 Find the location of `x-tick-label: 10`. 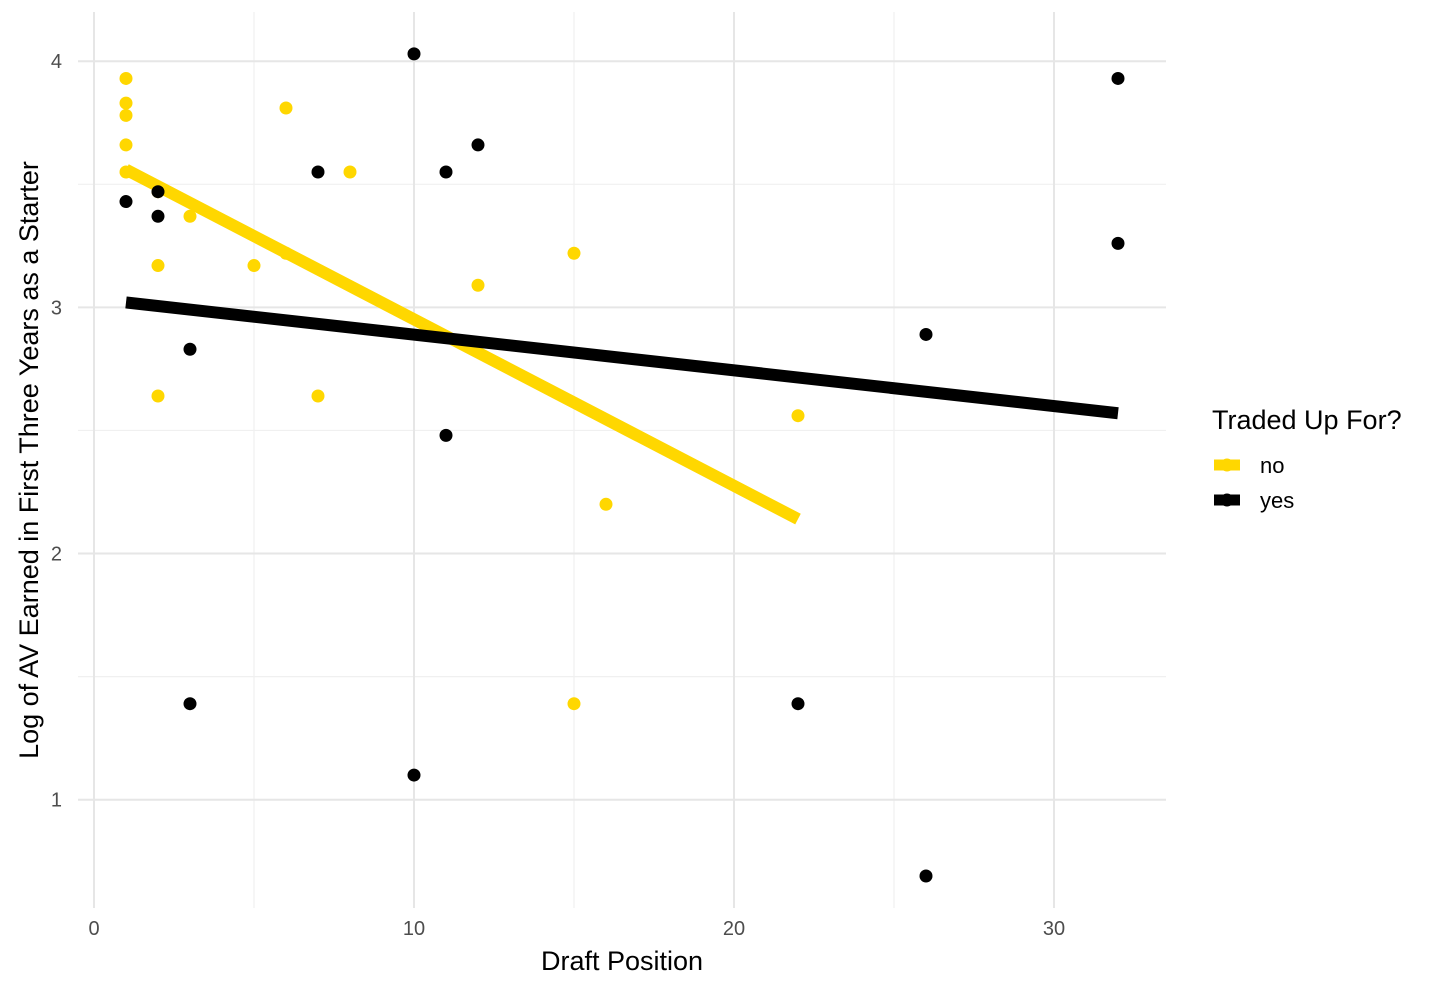

x-tick-label: 10 is located at coordinates (414, 929).